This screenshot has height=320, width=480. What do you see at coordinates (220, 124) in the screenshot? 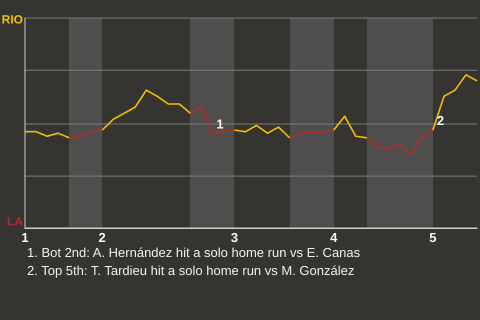
I see `annotation: 1` at bounding box center [220, 124].